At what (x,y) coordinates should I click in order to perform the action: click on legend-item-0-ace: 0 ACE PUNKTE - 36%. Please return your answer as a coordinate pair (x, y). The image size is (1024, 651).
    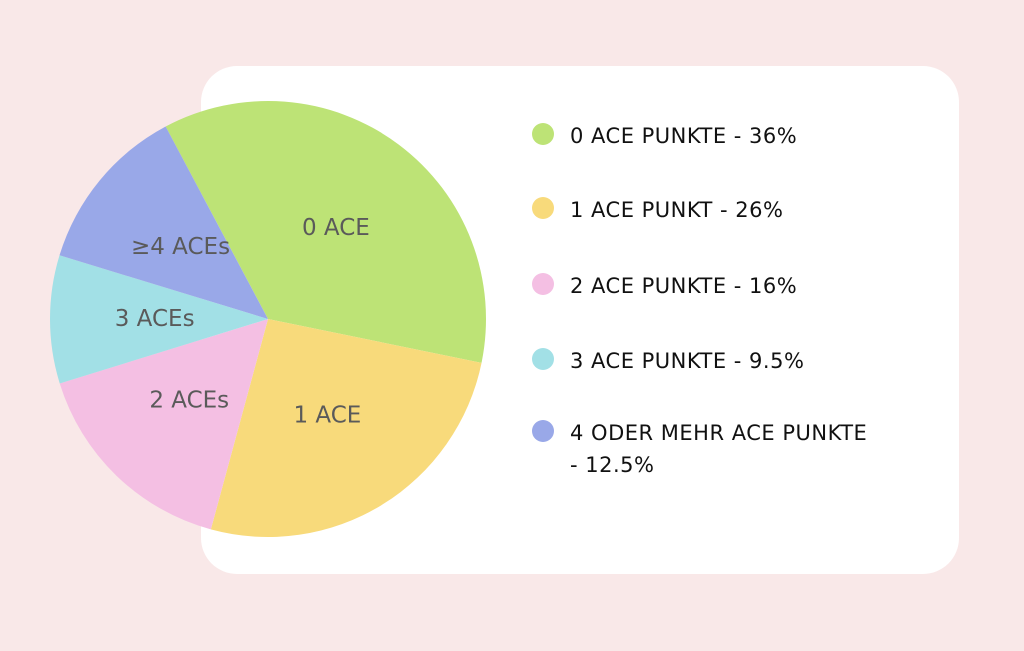
    Looking at the image, I should click on (701, 136).